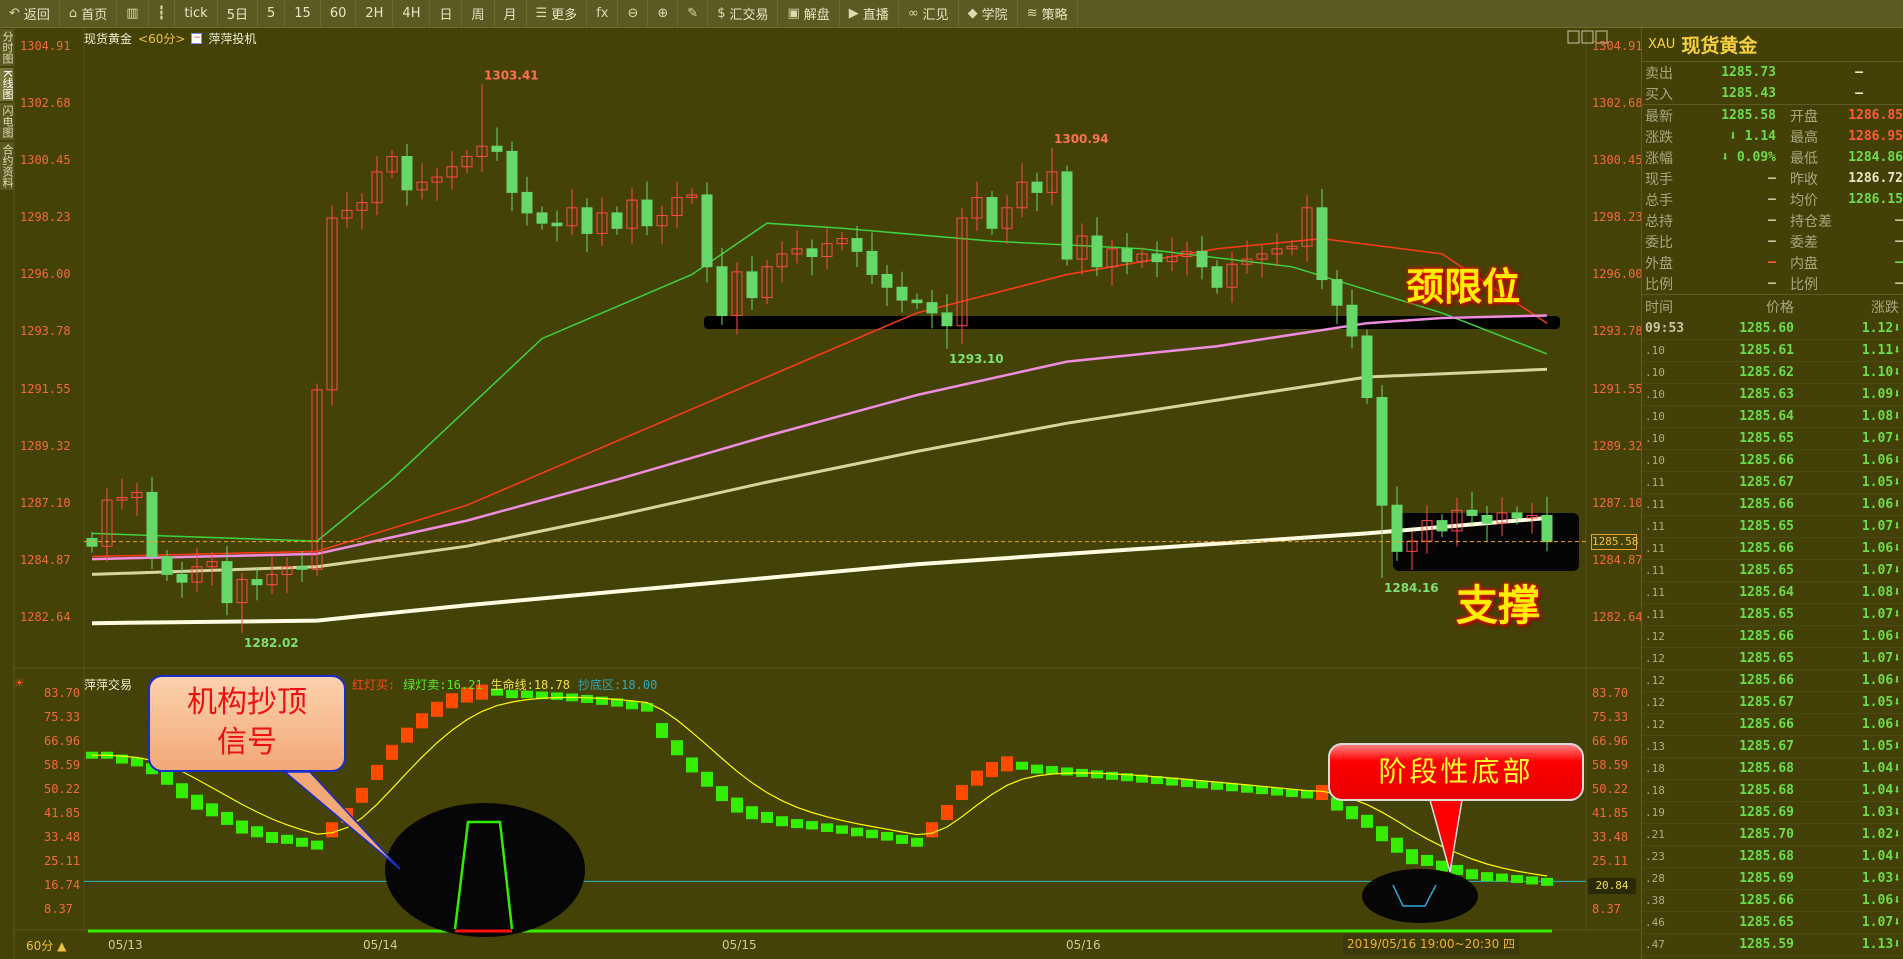 The height and width of the screenshot is (959, 1903). Describe the element at coordinates (820, 786) in the screenshot. I see `lifeline-curve` at that location.